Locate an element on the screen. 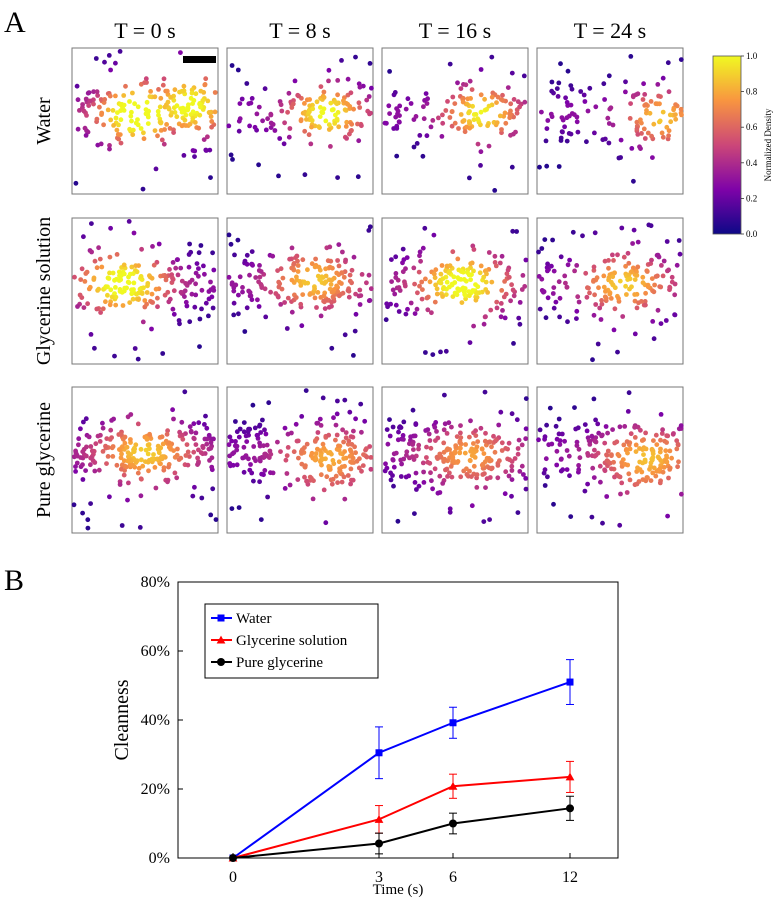  series-glycerine-solution is located at coordinates (401, 811).